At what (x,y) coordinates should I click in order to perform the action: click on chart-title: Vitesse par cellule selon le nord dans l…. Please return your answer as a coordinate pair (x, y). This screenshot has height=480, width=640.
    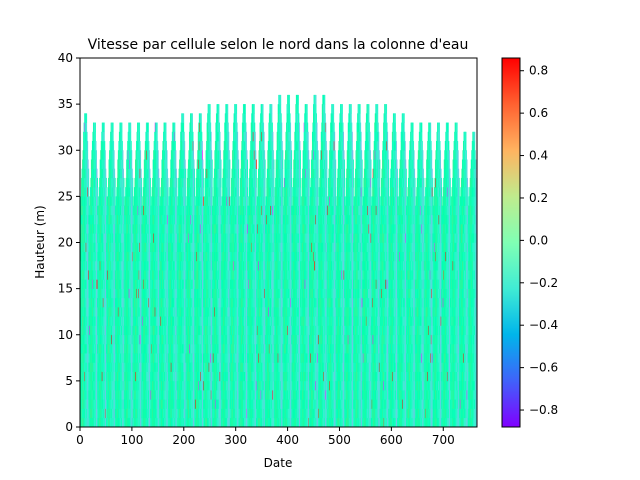
    Looking at the image, I should click on (278, 45).